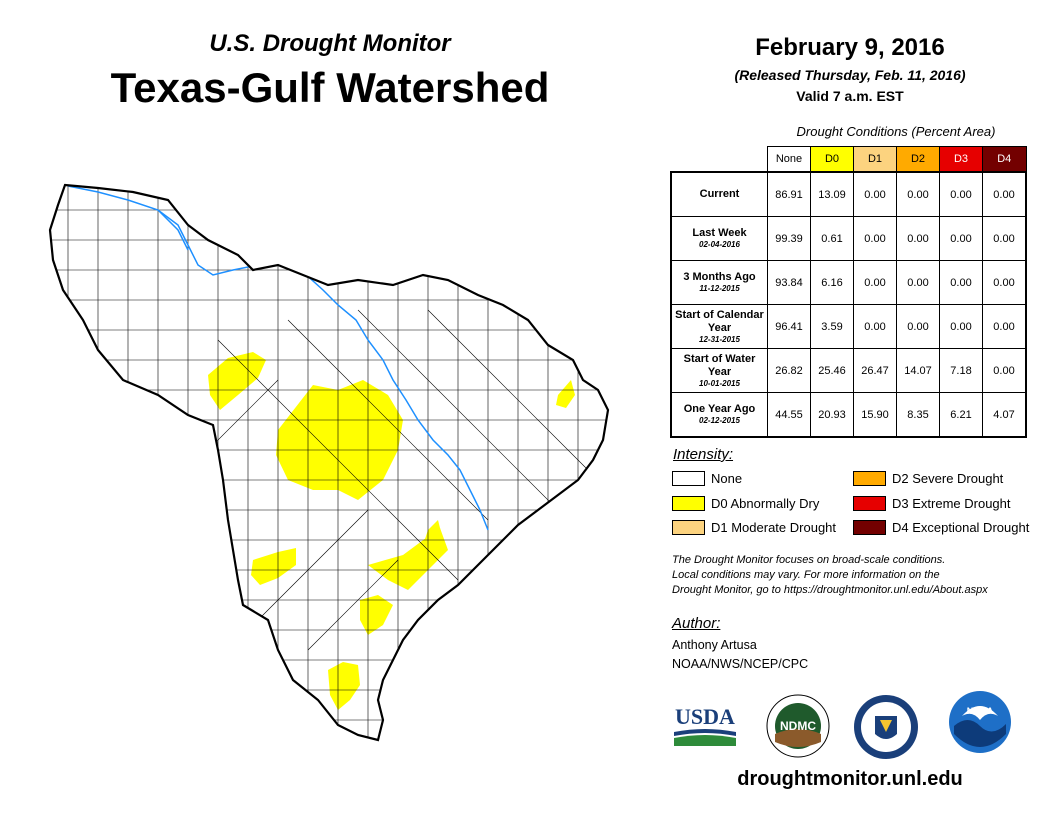 This screenshot has height=816, width=1056. I want to click on legend-item-d2: D2 Severe Drought, so click(928, 478).